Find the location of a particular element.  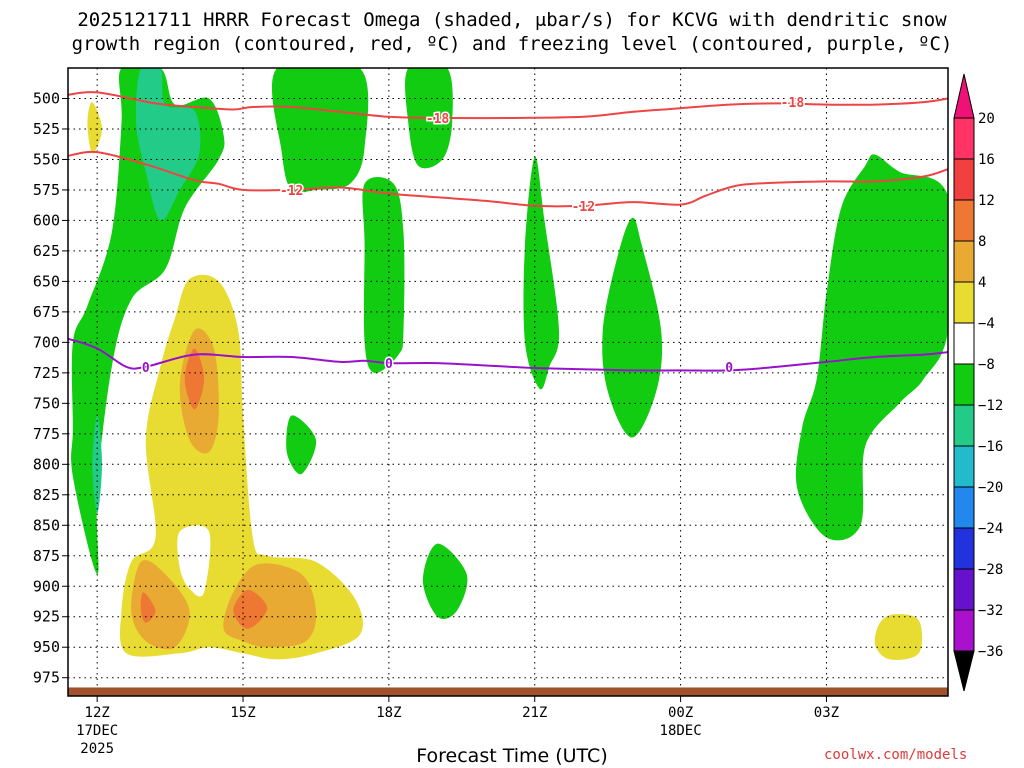

colorbar-label-1: 16 is located at coordinates (986, 160).